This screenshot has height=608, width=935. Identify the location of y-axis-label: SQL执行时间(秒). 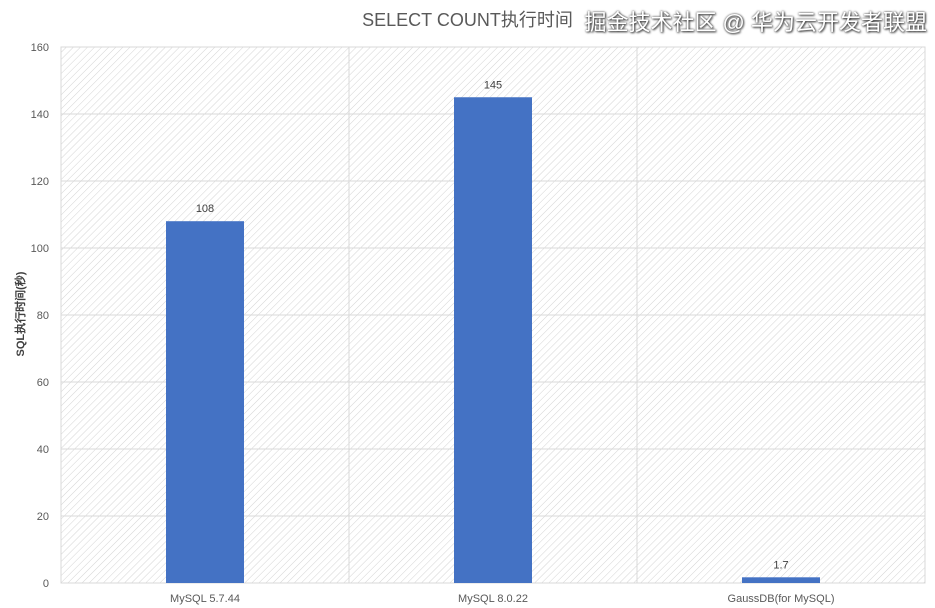
(21, 314).